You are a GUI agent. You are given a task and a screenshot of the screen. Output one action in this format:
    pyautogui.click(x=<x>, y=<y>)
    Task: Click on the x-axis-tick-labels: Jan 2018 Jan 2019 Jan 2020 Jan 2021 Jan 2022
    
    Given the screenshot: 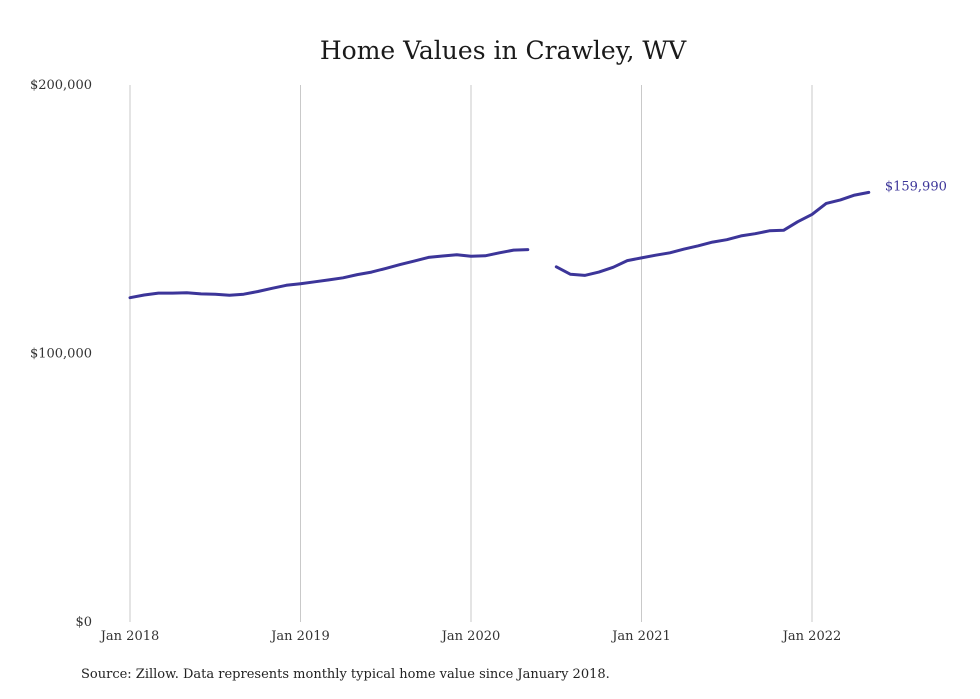 What is the action you would take?
    pyautogui.click(x=470, y=636)
    